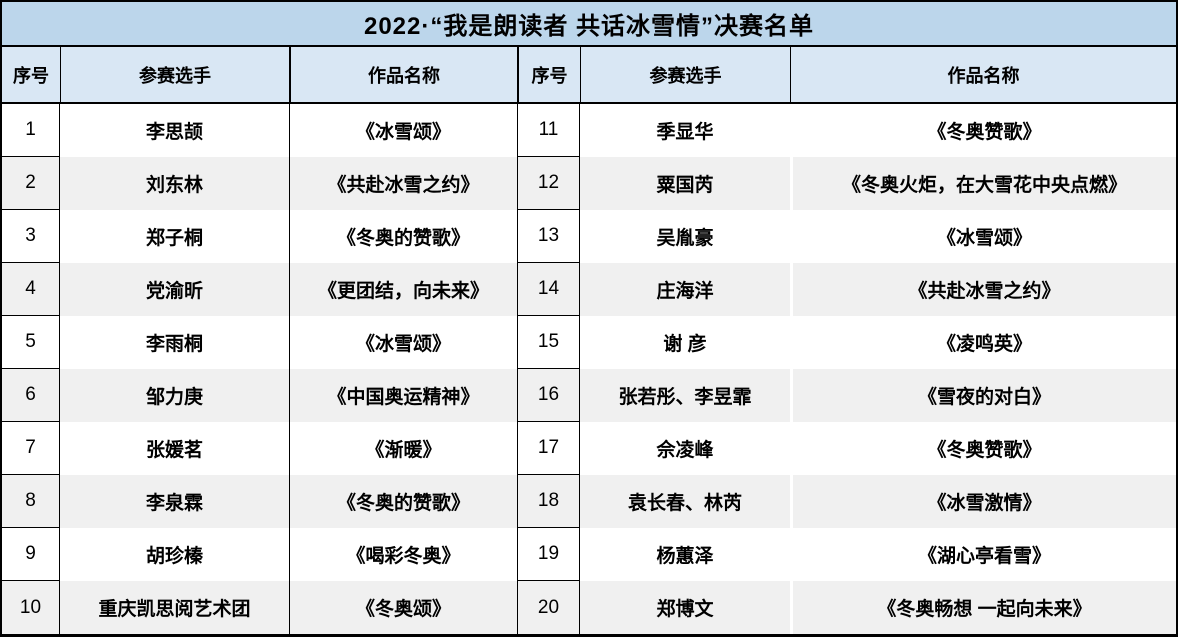  Describe the element at coordinates (589, 24) in the screenshot. I see `page-title: 2022·“我是朗读者 共话冰雪情”决赛名单` at that location.